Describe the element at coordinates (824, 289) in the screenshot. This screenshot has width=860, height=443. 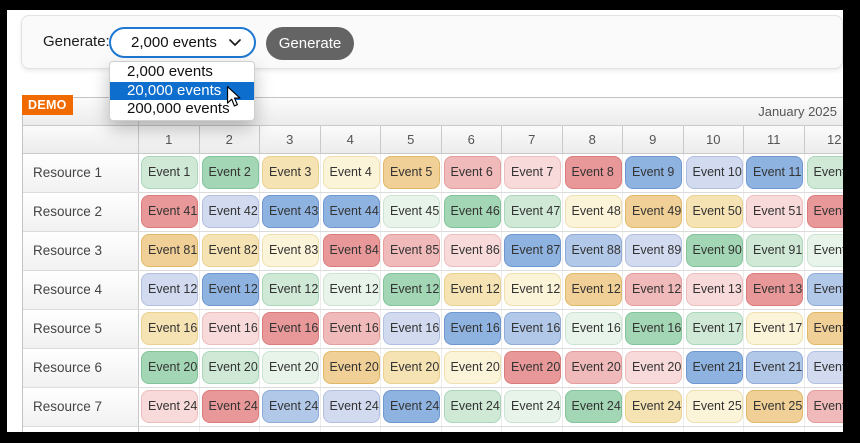
I see `event-box: Event 132` at that location.